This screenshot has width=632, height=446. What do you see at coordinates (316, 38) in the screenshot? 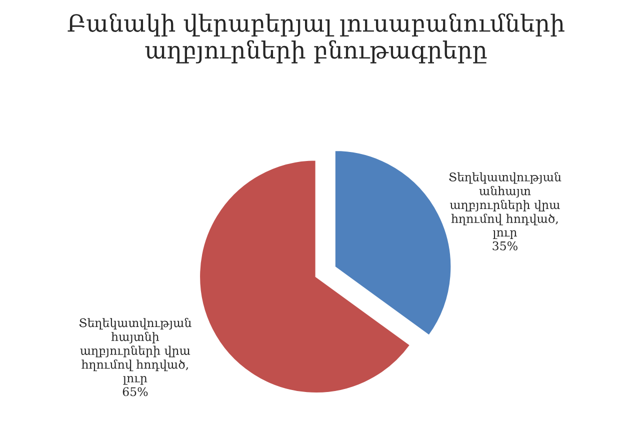
I see `chart-title: Բանակի վերաբերյալ լուսաբանումների աղբյուրների բնութագրերը` at bounding box center [316, 38].